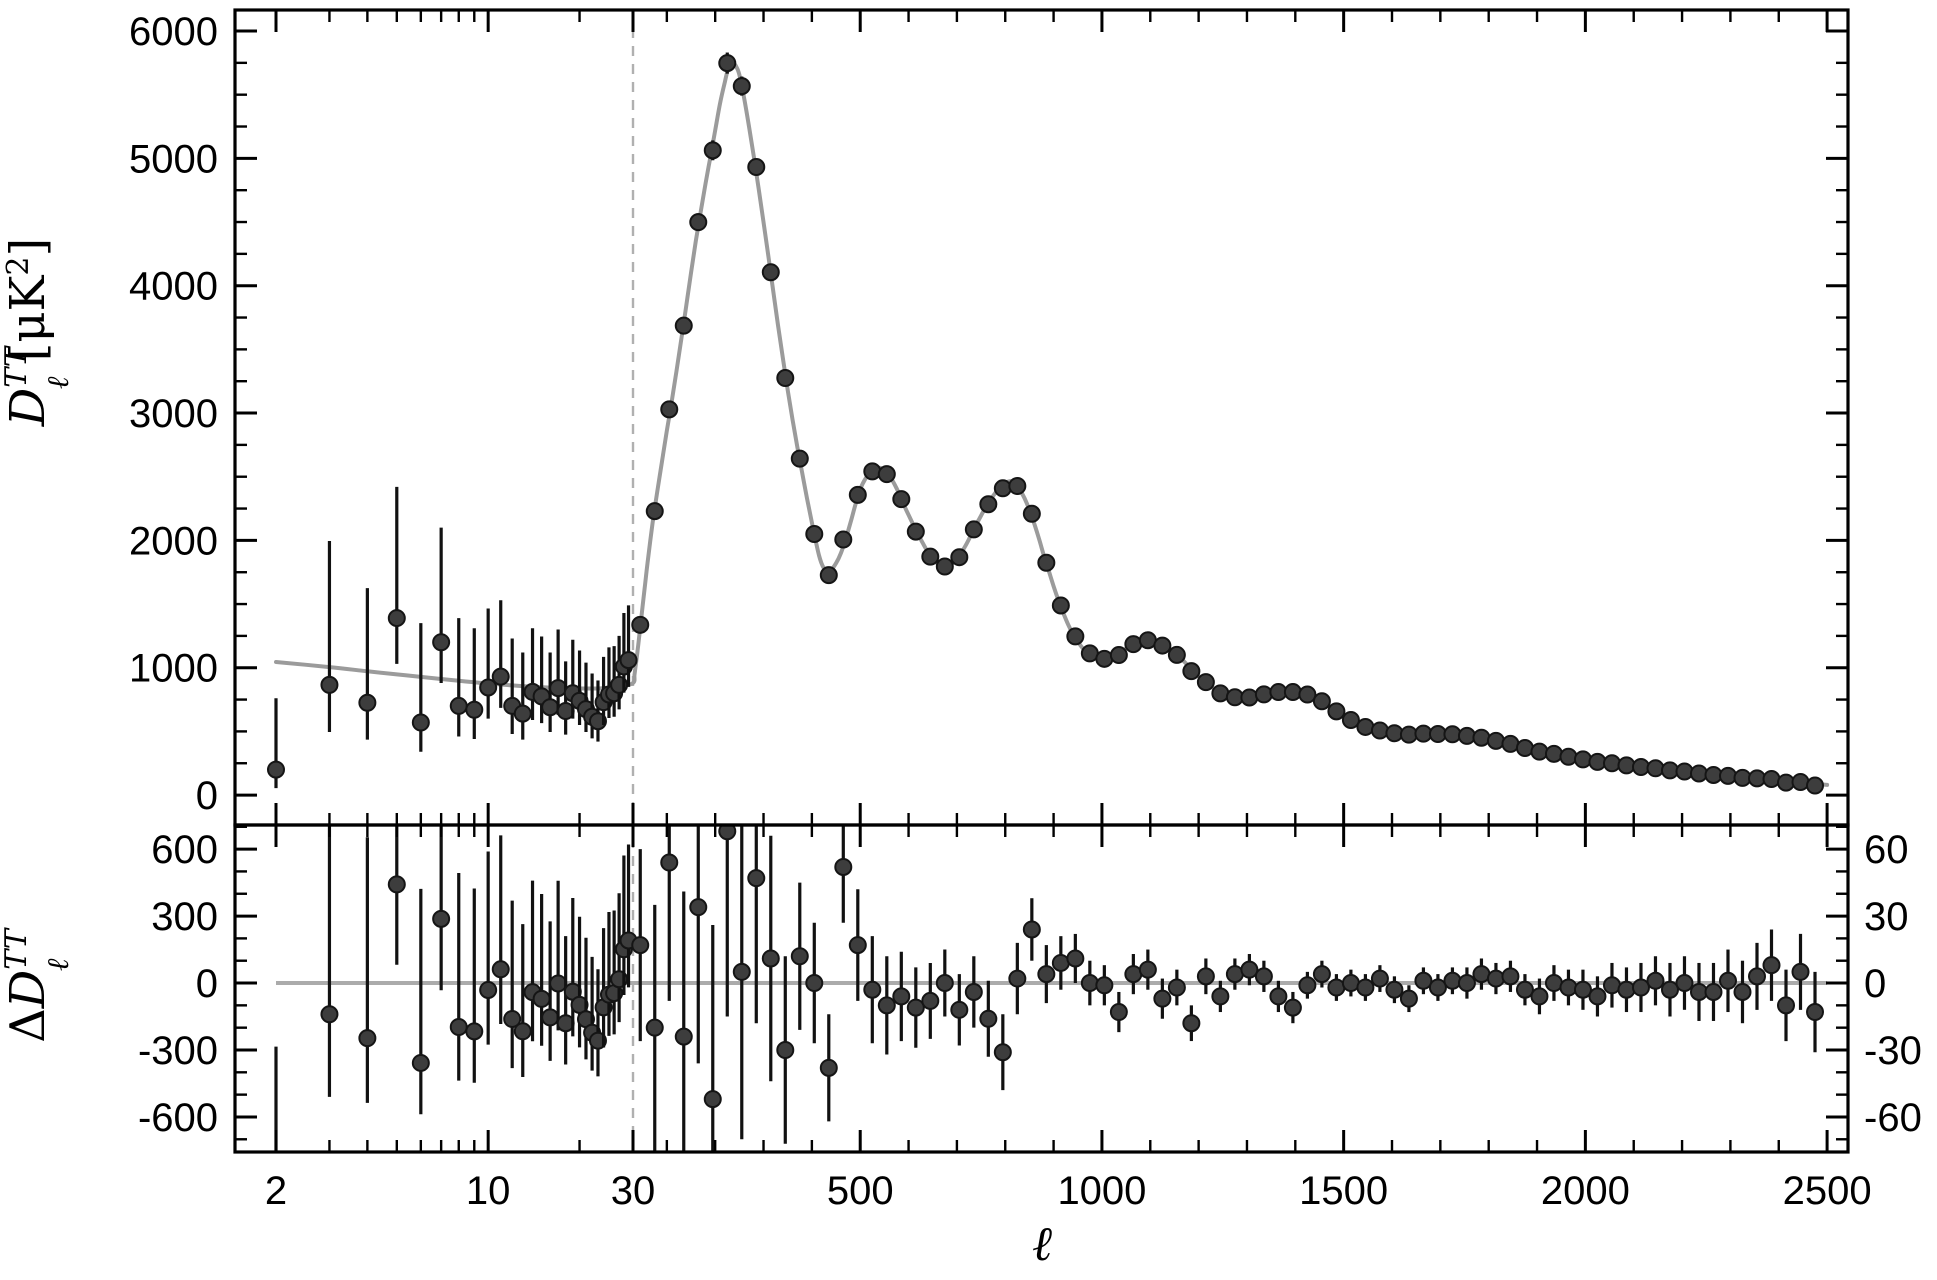 The image size is (1937, 1280). I want to click on x-axis-title: ℓ, so click(1042, 1244).